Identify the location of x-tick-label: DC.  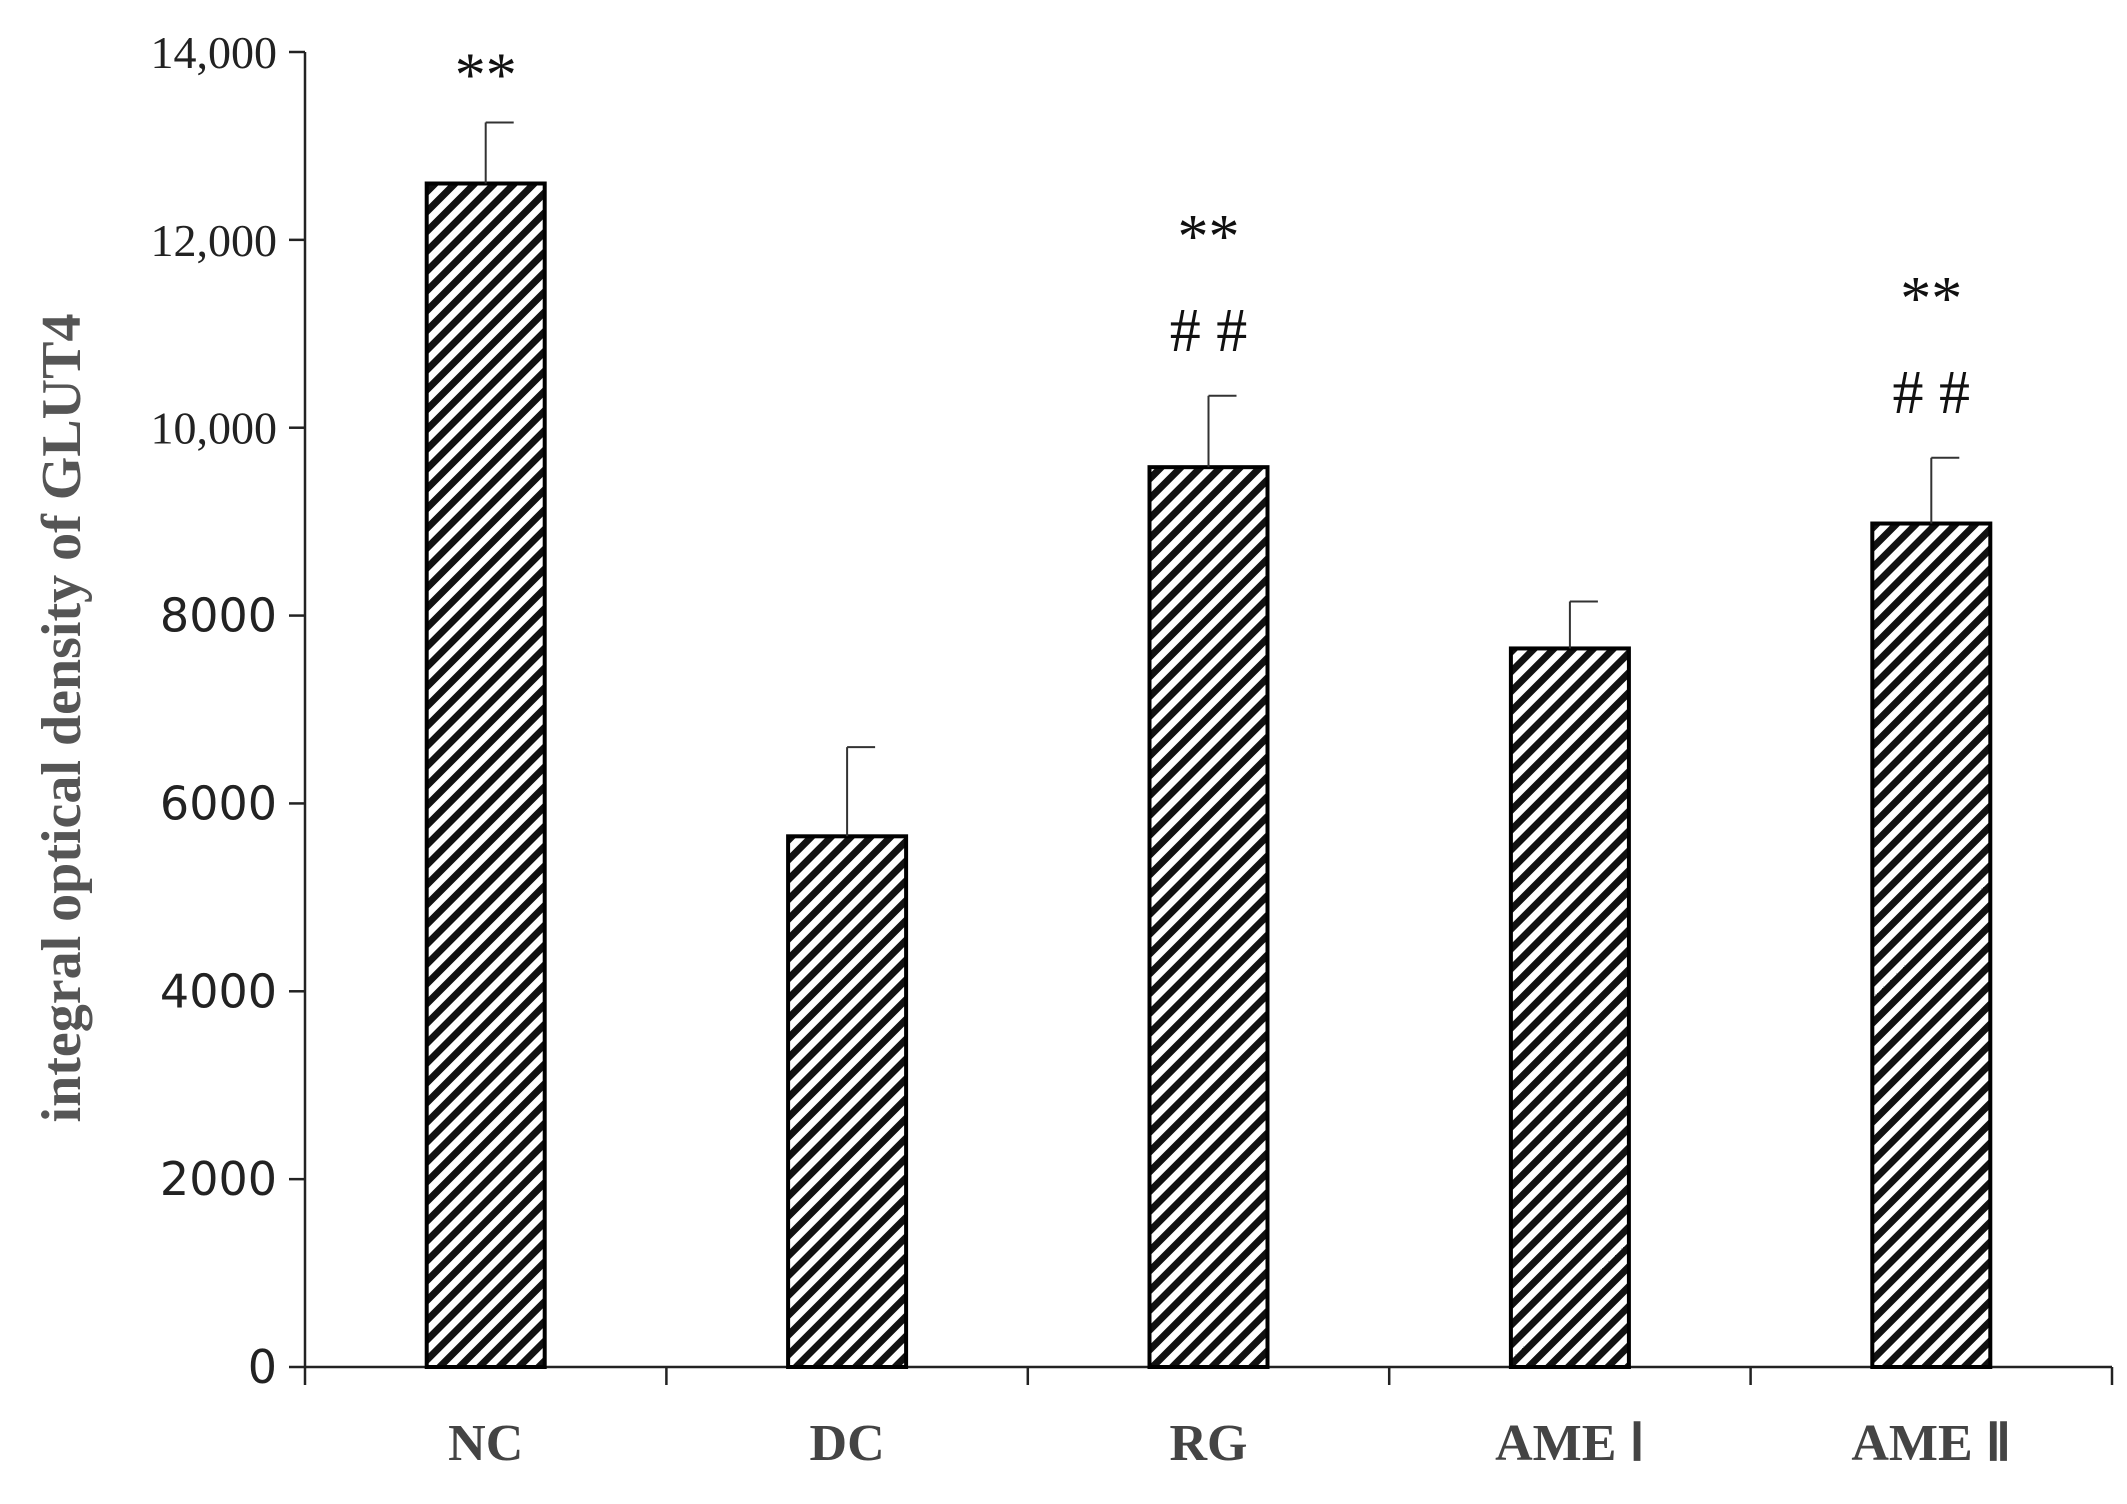
(847, 1443).